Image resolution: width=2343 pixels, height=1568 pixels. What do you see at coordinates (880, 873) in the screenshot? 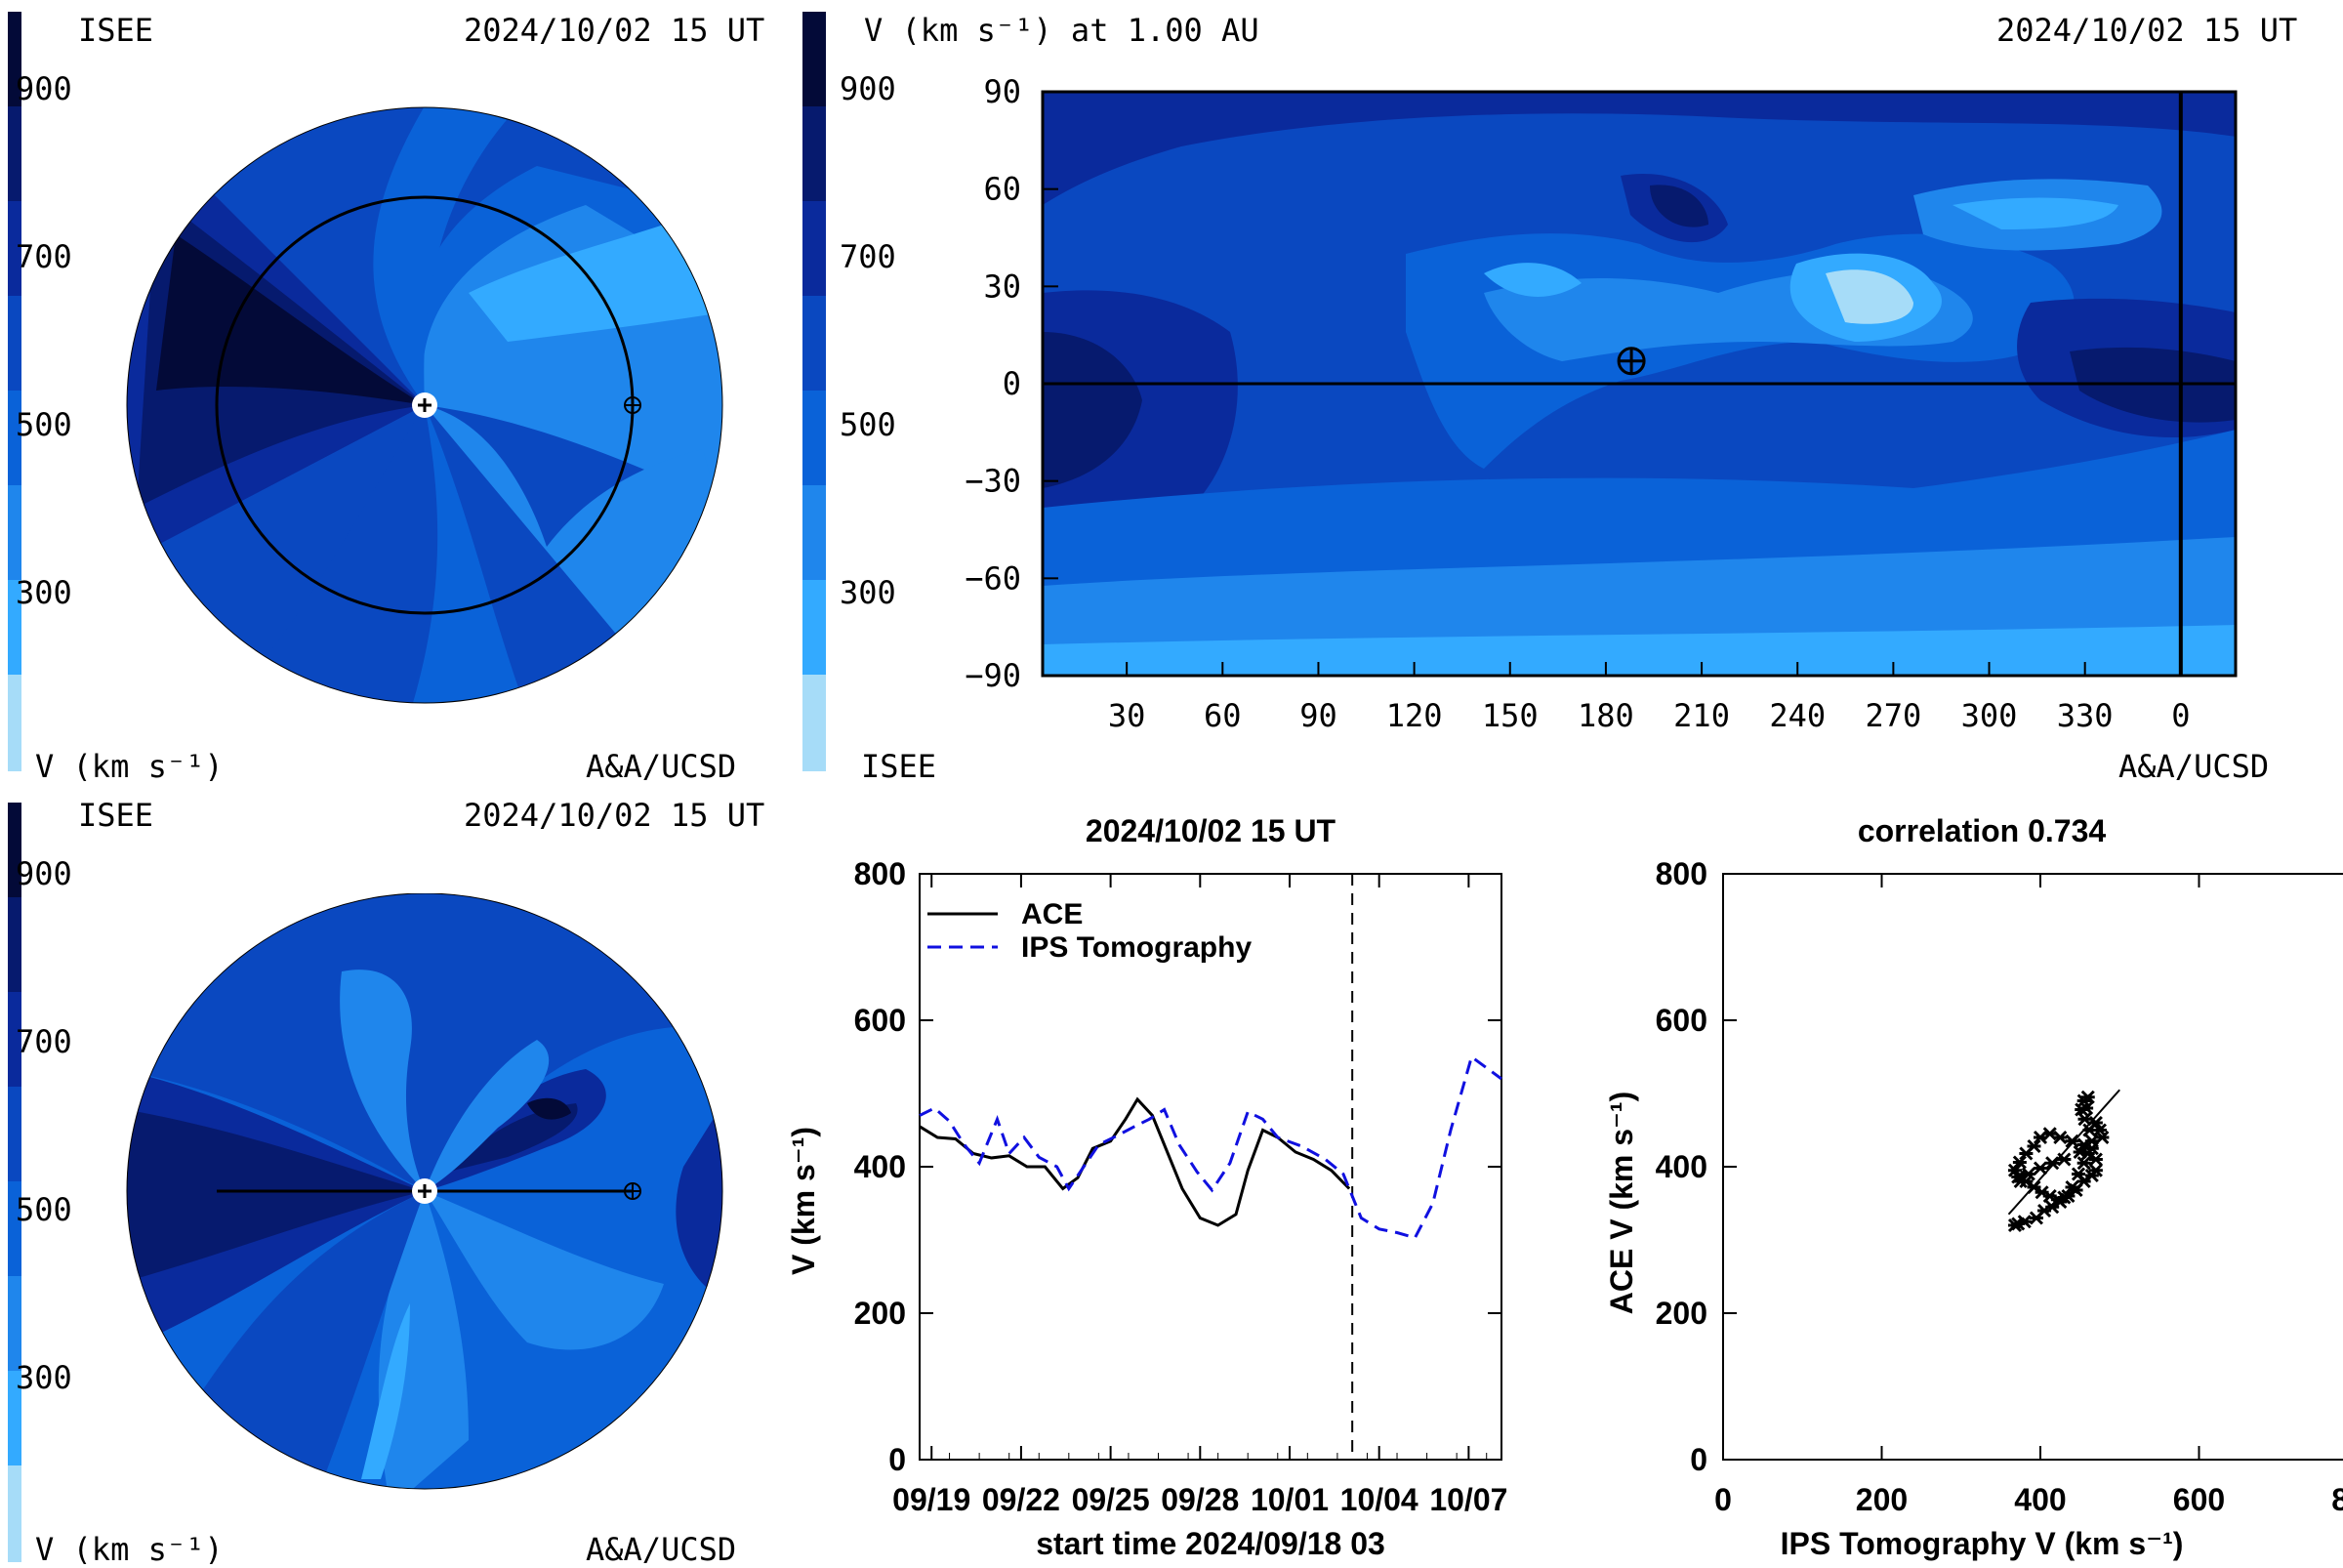
I see `y-tick-label: 800` at bounding box center [880, 873].